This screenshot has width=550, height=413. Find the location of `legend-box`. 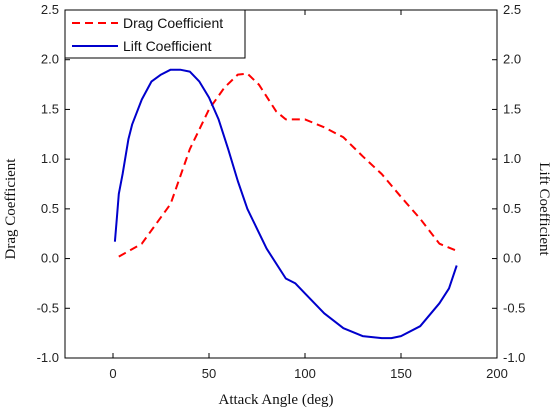

legend-box is located at coordinates (155, 34).